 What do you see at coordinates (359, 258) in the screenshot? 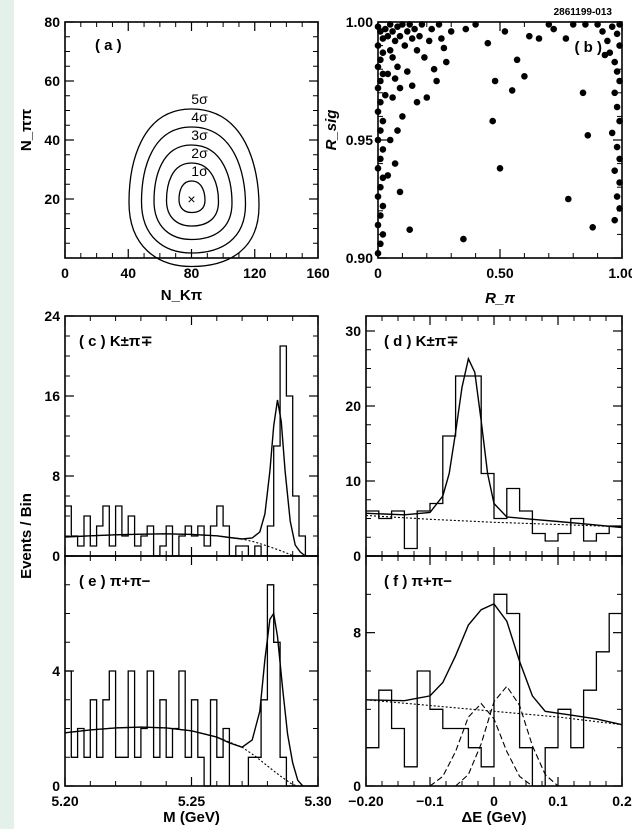
I see `y-tick-label: 0.90` at bounding box center [359, 258].